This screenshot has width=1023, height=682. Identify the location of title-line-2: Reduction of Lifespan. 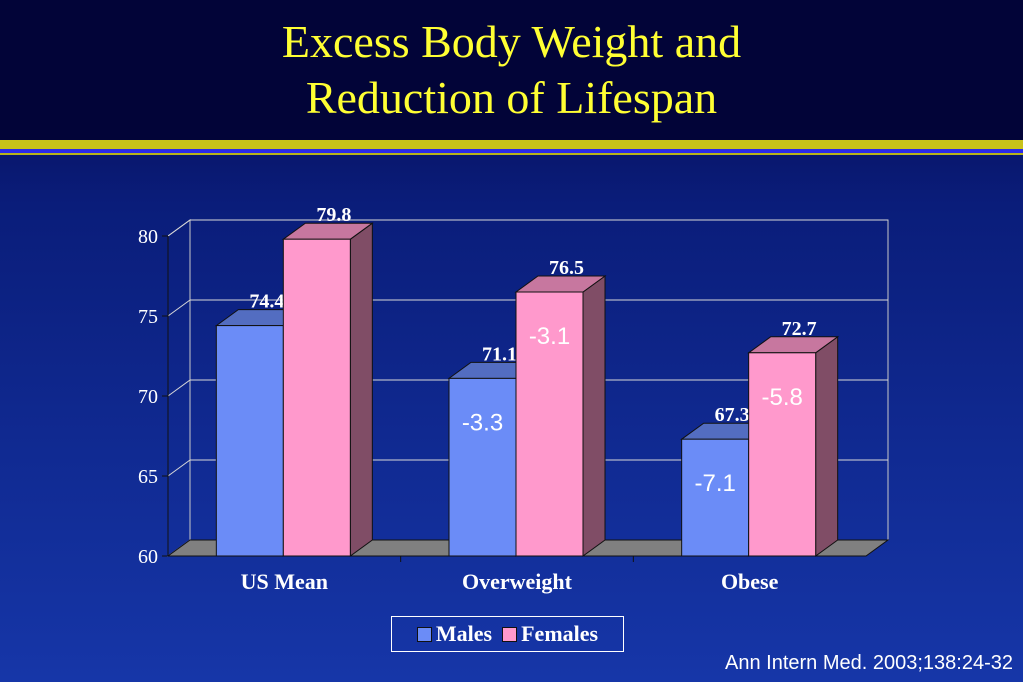
(511, 97).